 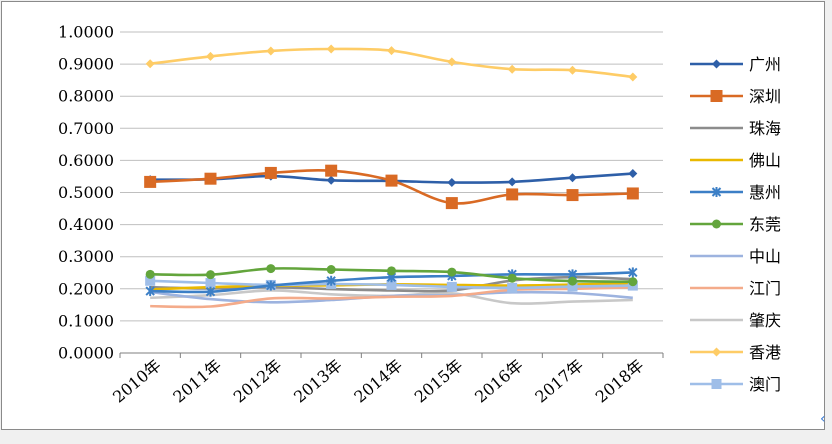 What do you see at coordinates (86, 288) in the screenshot?
I see `y-tick-label: 0.2000` at bounding box center [86, 288].